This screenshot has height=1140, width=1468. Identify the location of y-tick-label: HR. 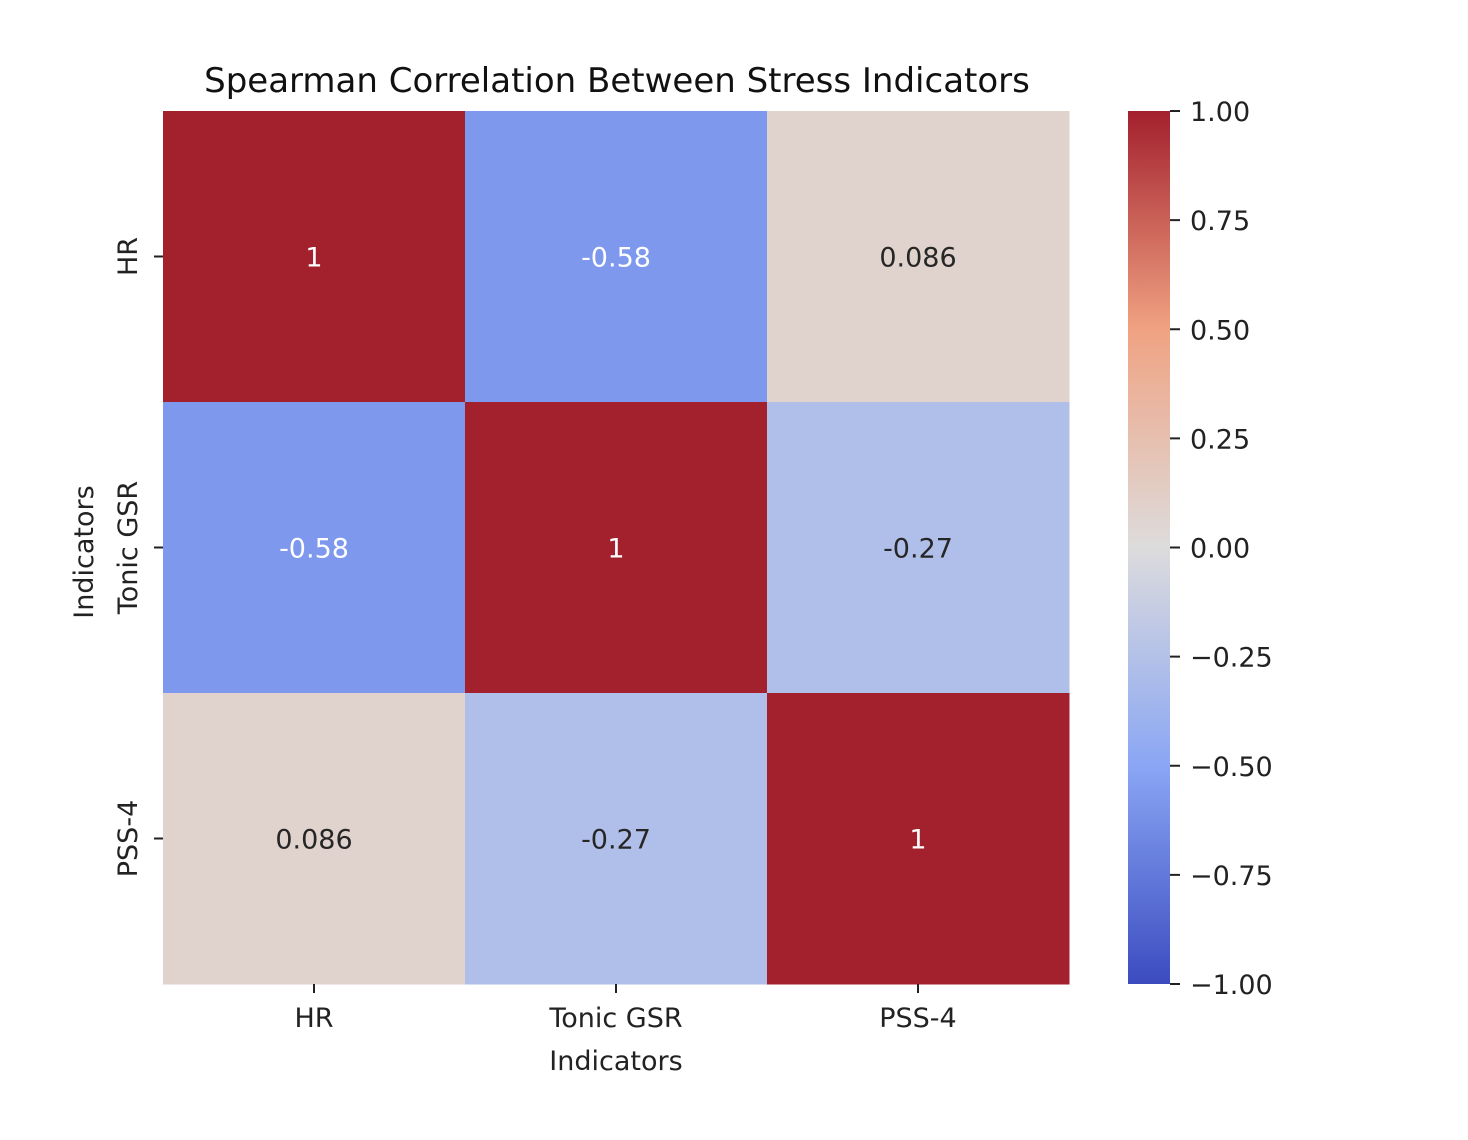
(128, 256).